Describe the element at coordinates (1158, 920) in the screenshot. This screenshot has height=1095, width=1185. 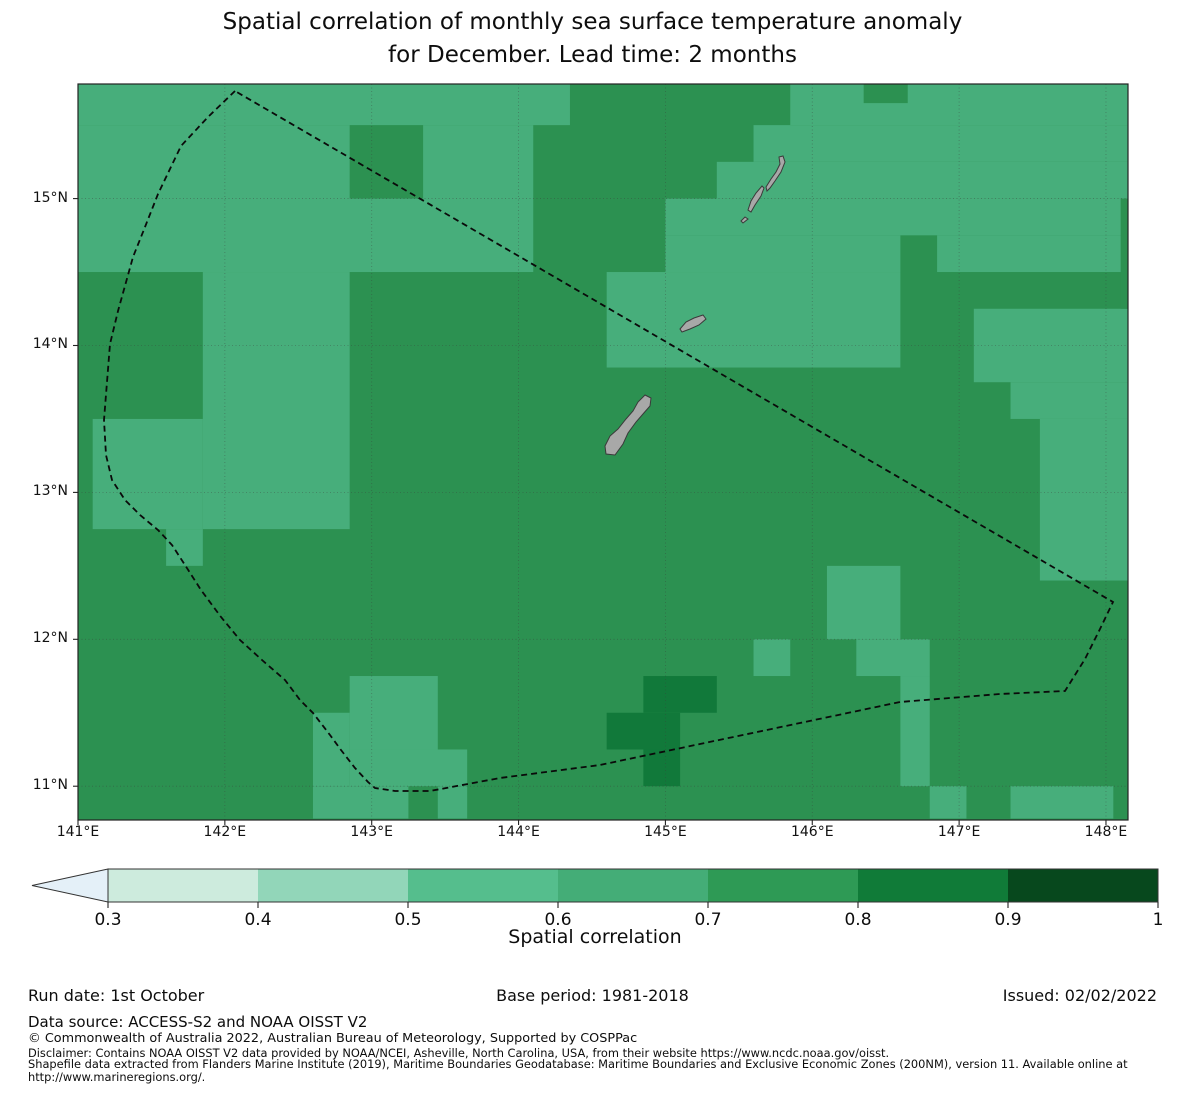
I see `colorbar-tick-label: 1` at that location.